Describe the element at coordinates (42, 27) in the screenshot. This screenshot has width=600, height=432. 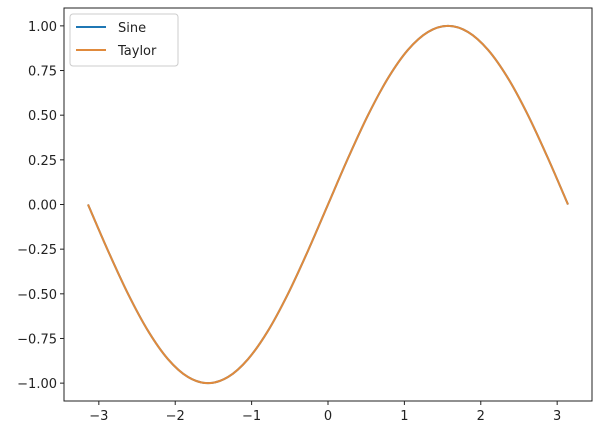
I see `y-tick-label: 1.00` at that location.